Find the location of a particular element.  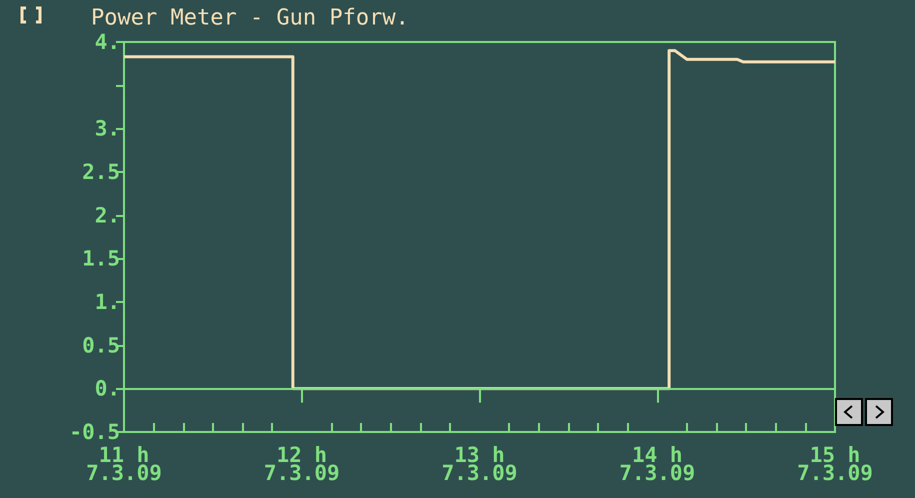

y-tick-label: 3. is located at coordinates (107, 128).